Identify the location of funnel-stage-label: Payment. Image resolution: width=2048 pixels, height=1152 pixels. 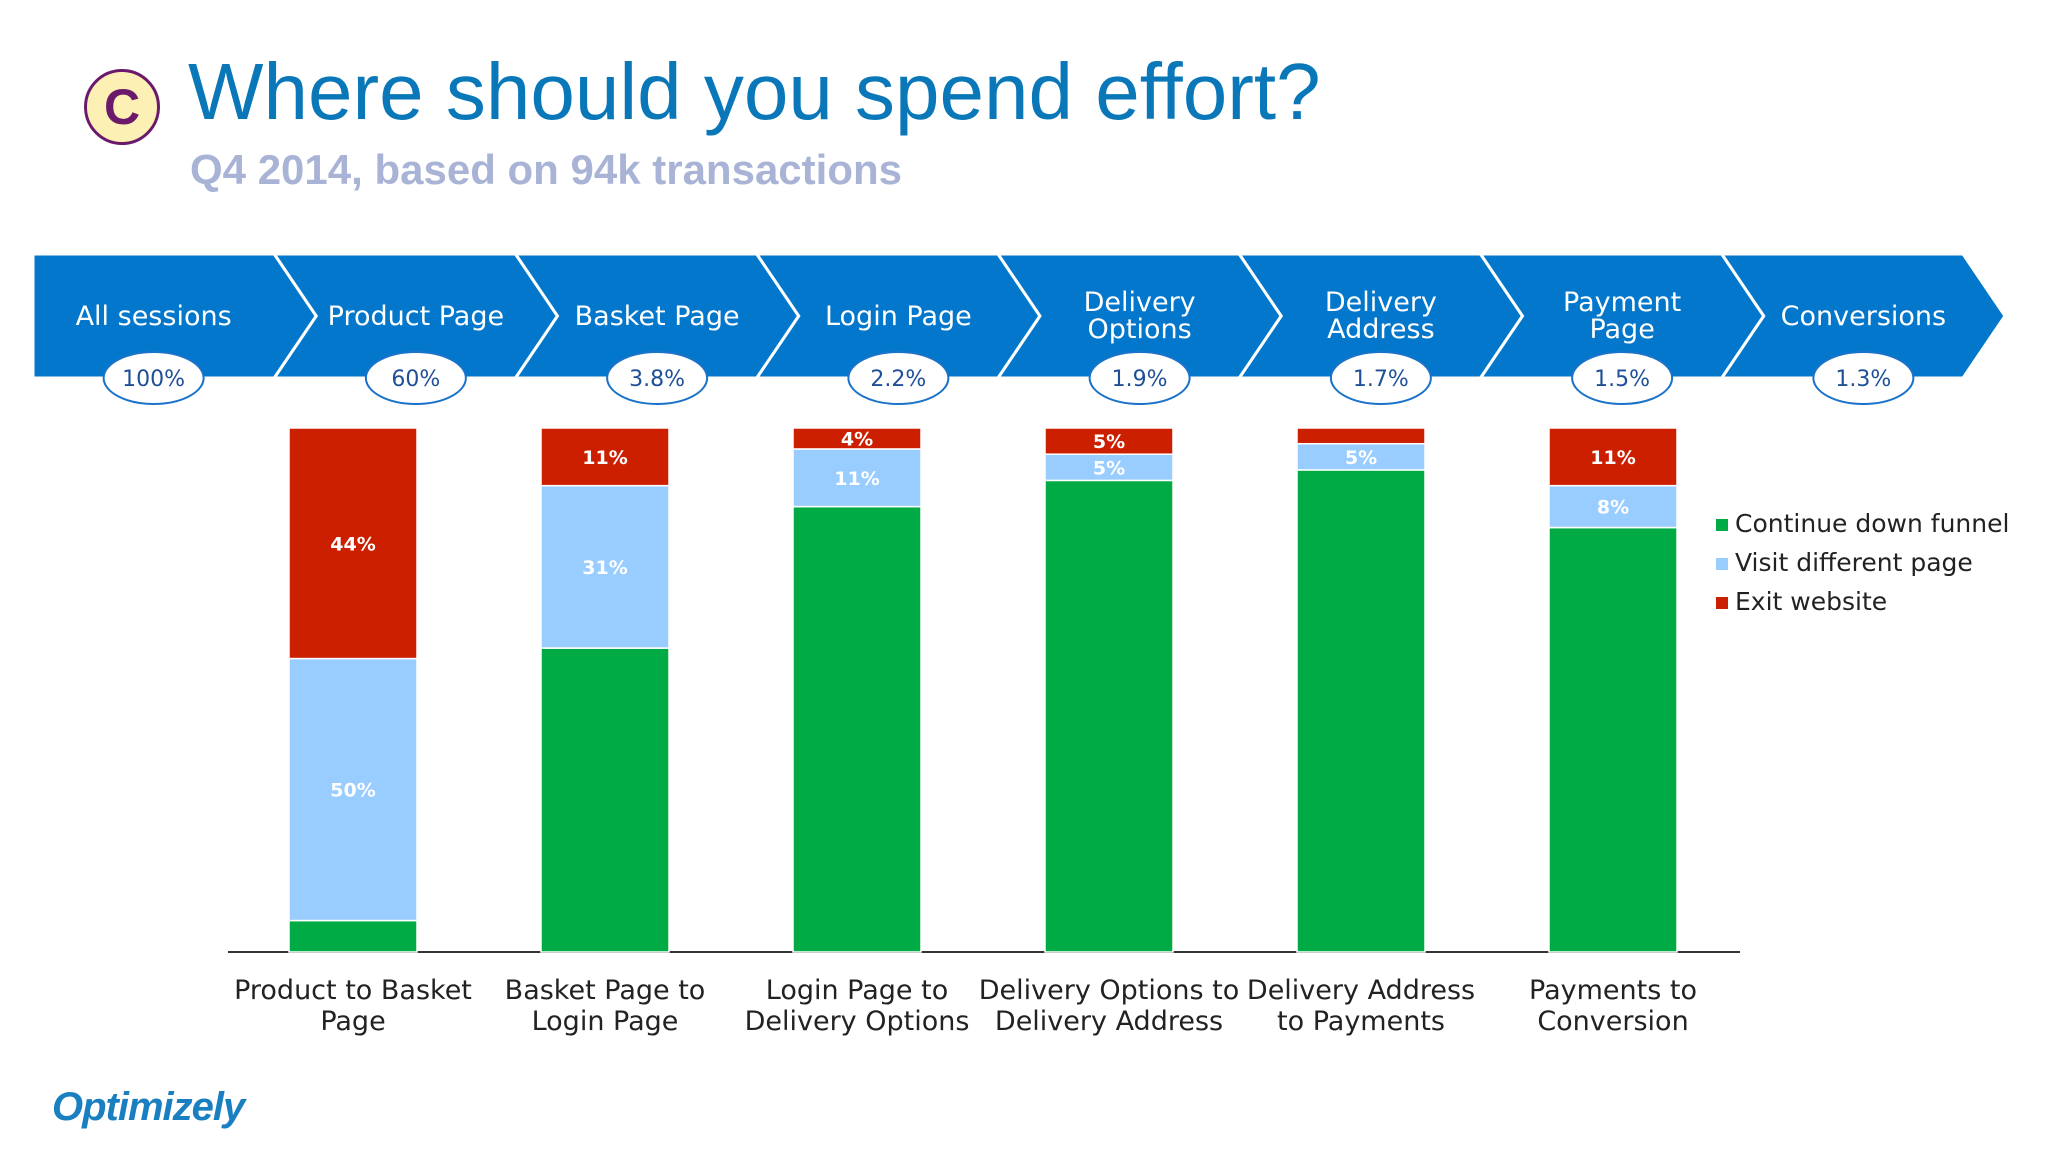
(1622, 302).